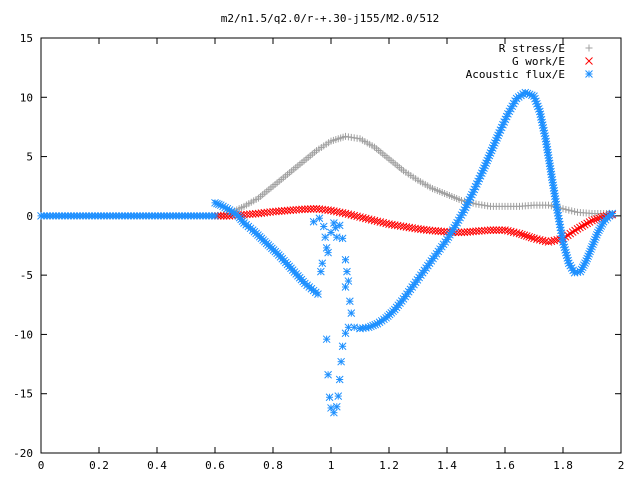 The height and width of the screenshot is (480, 640). What do you see at coordinates (23, 453) in the screenshot?
I see `y-tick-label: -20` at bounding box center [23, 453].